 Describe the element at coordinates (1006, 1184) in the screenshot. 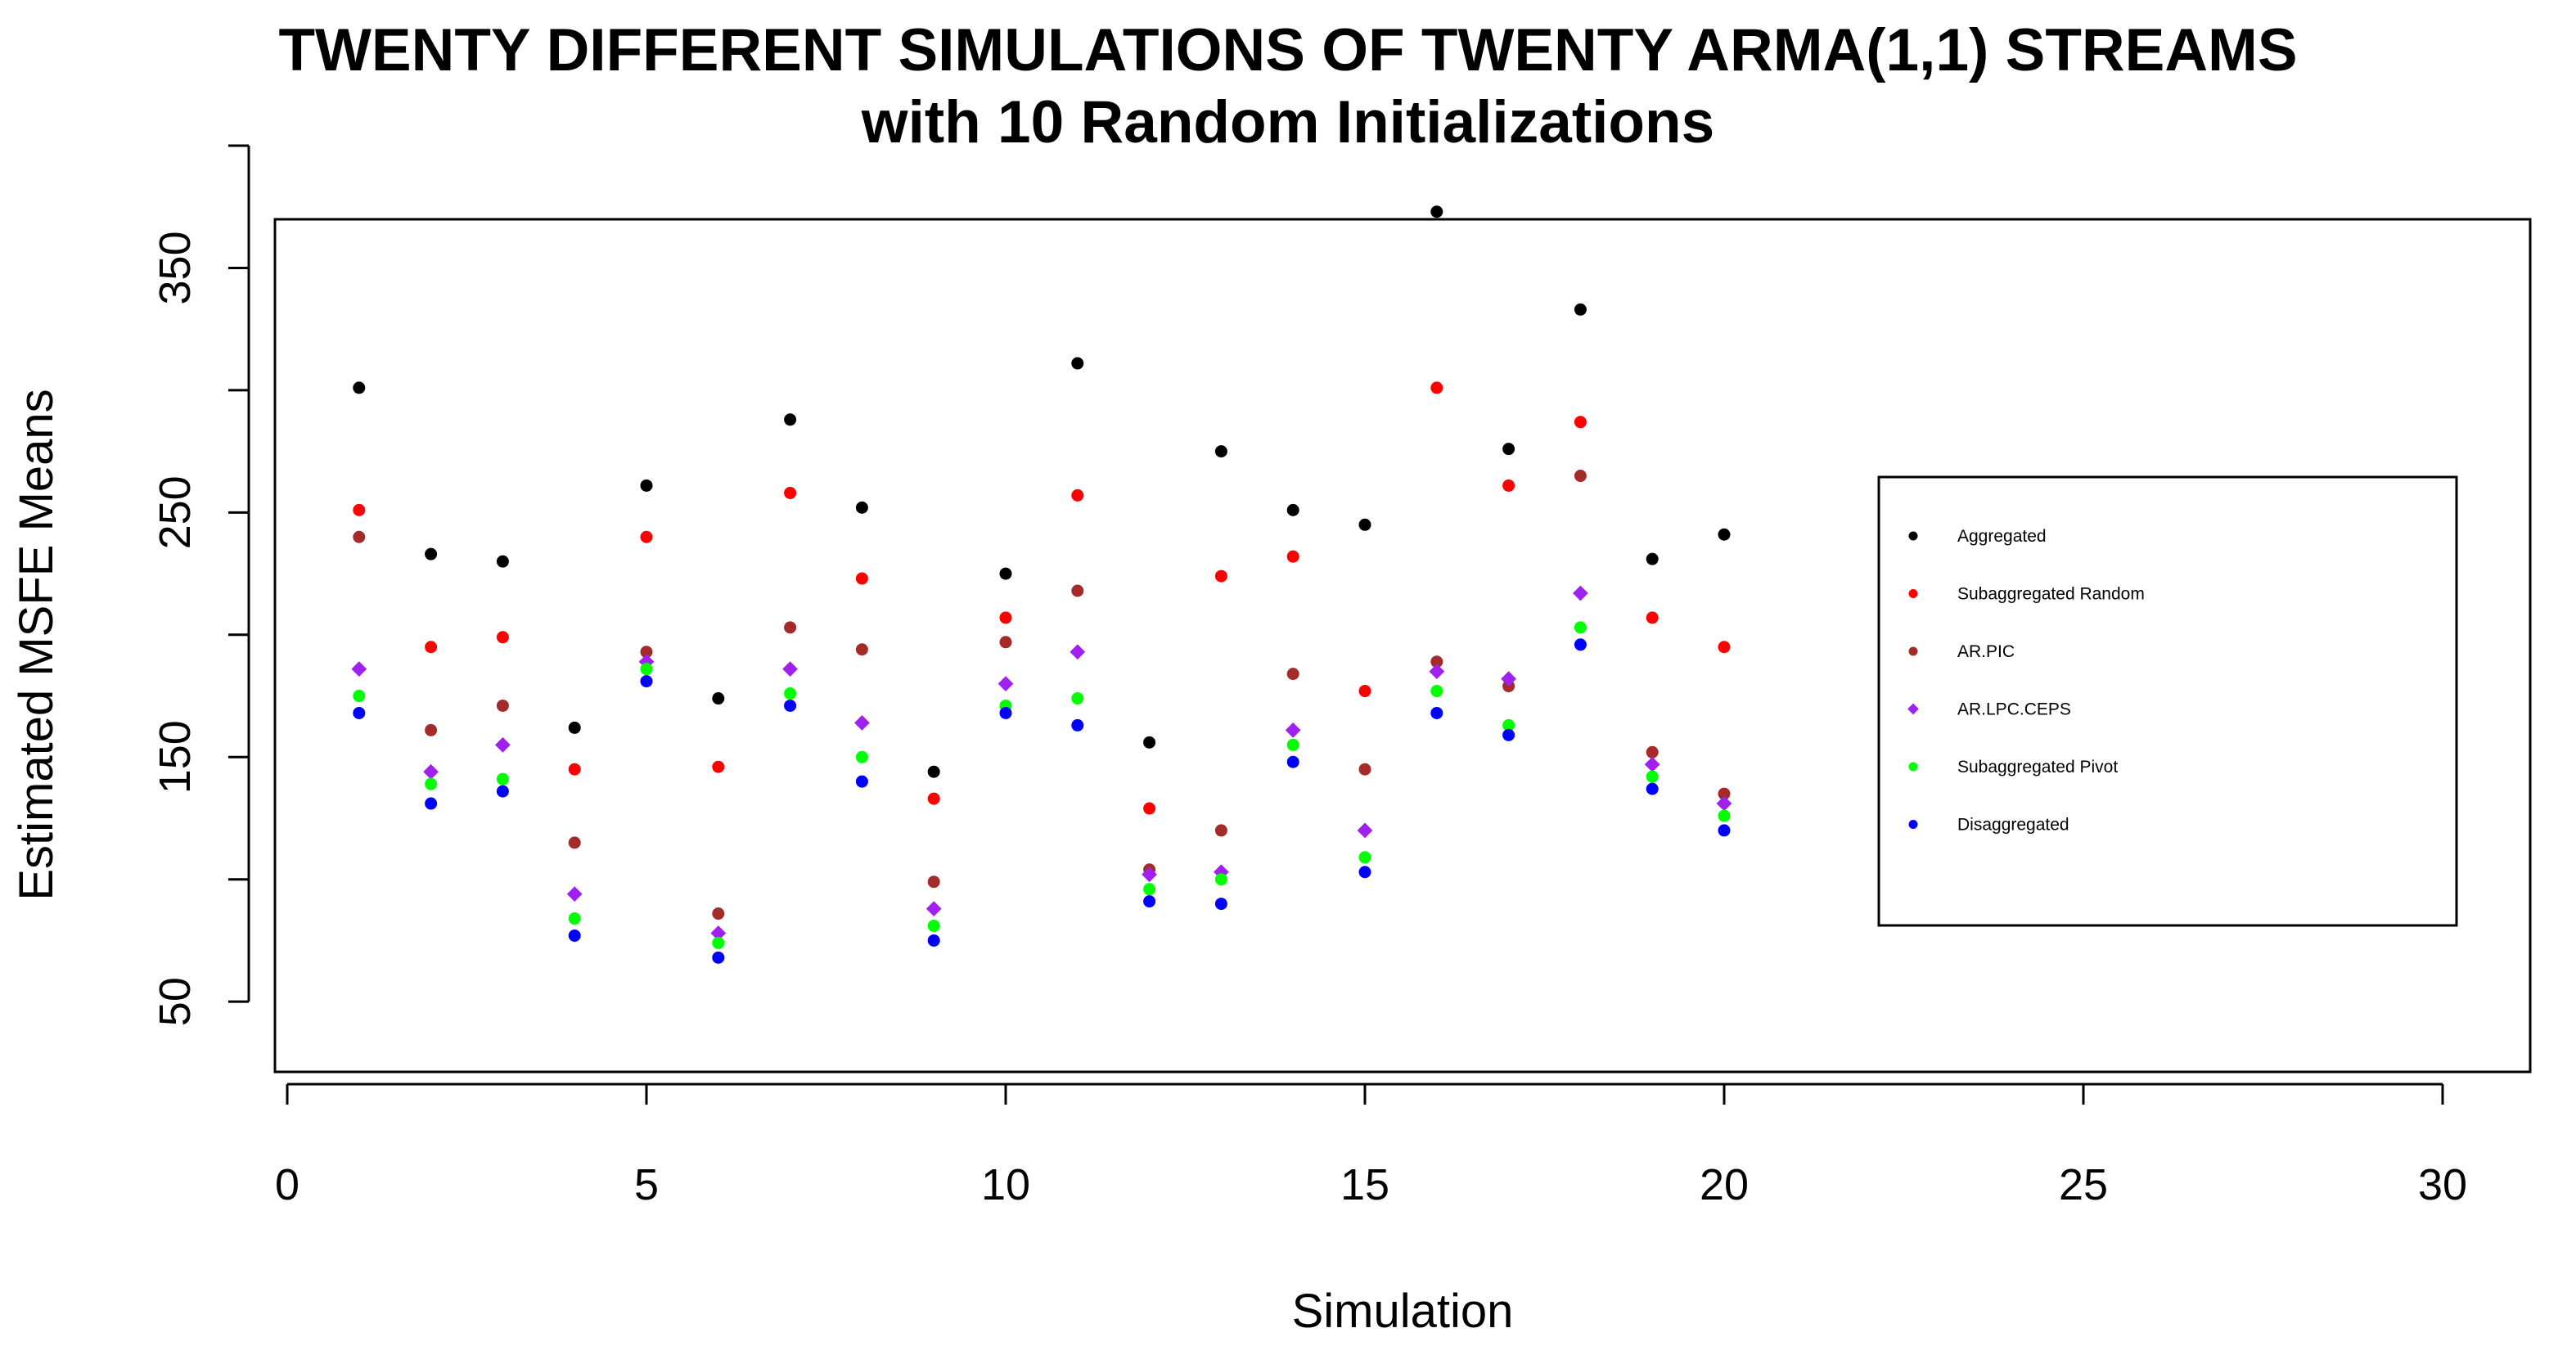

I see `x-tick-label: 10` at that location.